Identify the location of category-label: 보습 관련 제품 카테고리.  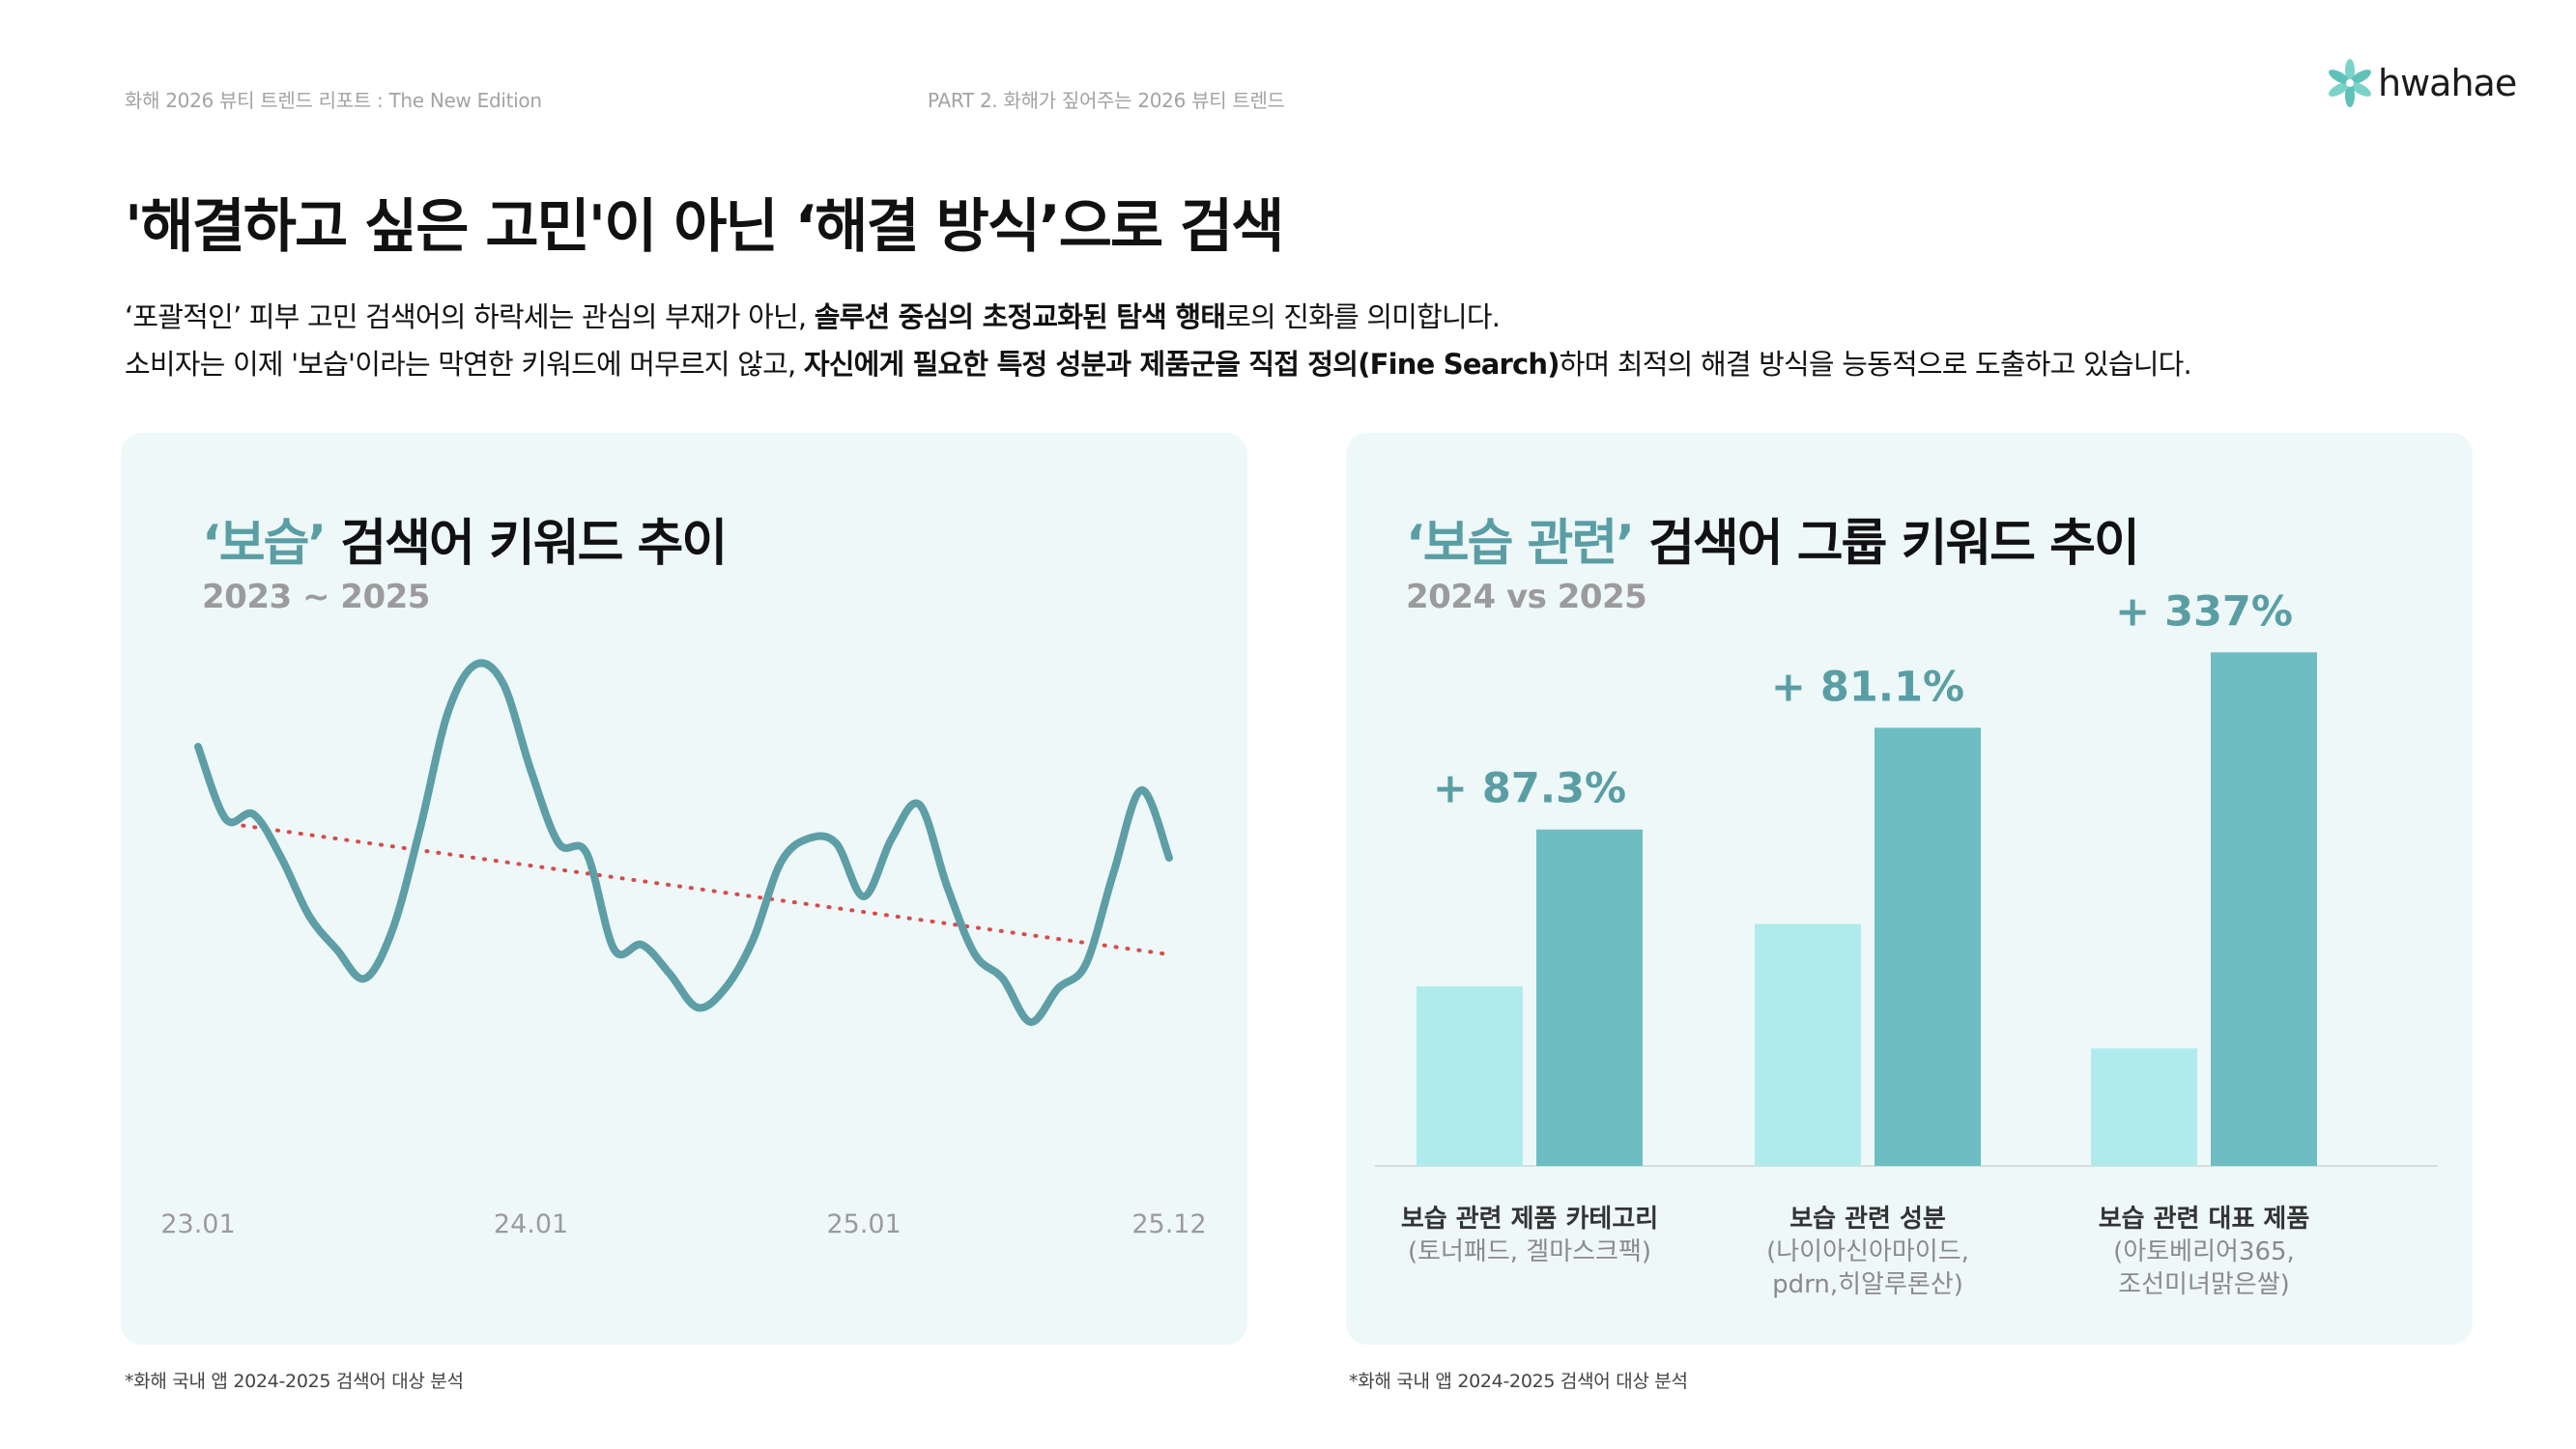
(1530, 1219).